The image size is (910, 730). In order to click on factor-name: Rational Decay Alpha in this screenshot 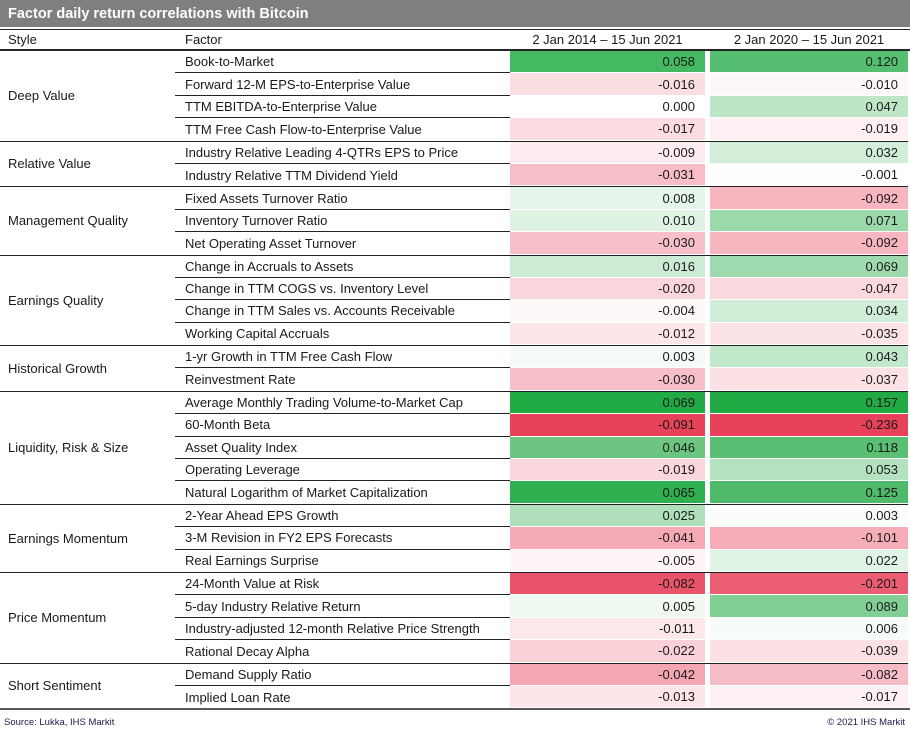, I will do `click(247, 651)`.